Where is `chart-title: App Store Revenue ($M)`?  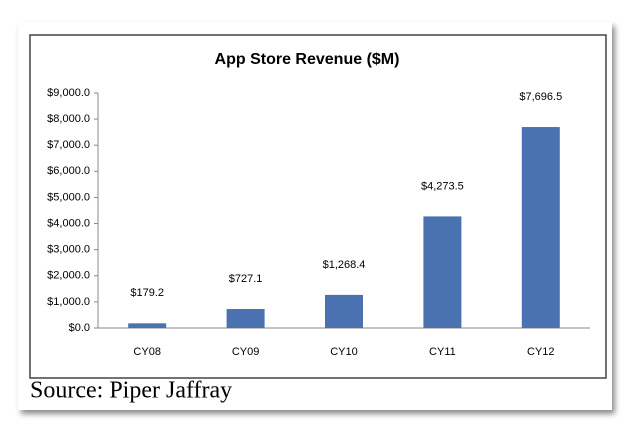 chart-title: App Store Revenue ($M) is located at coordinates (307, 59).